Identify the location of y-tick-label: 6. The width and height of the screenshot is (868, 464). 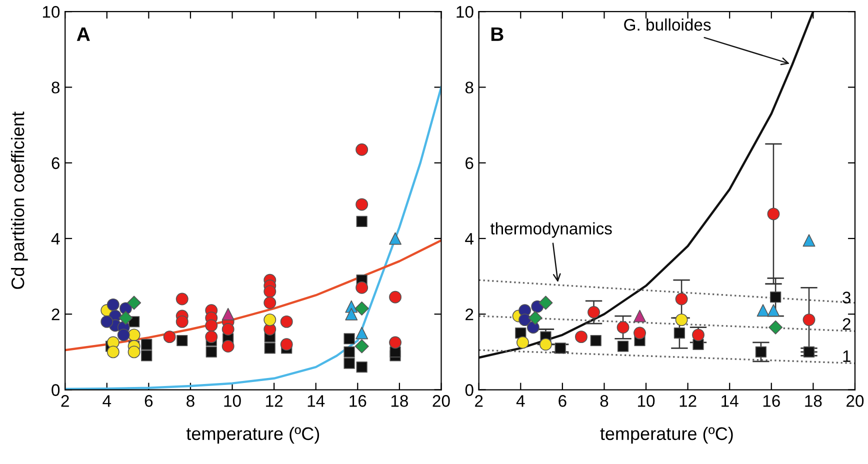
(470, 163).